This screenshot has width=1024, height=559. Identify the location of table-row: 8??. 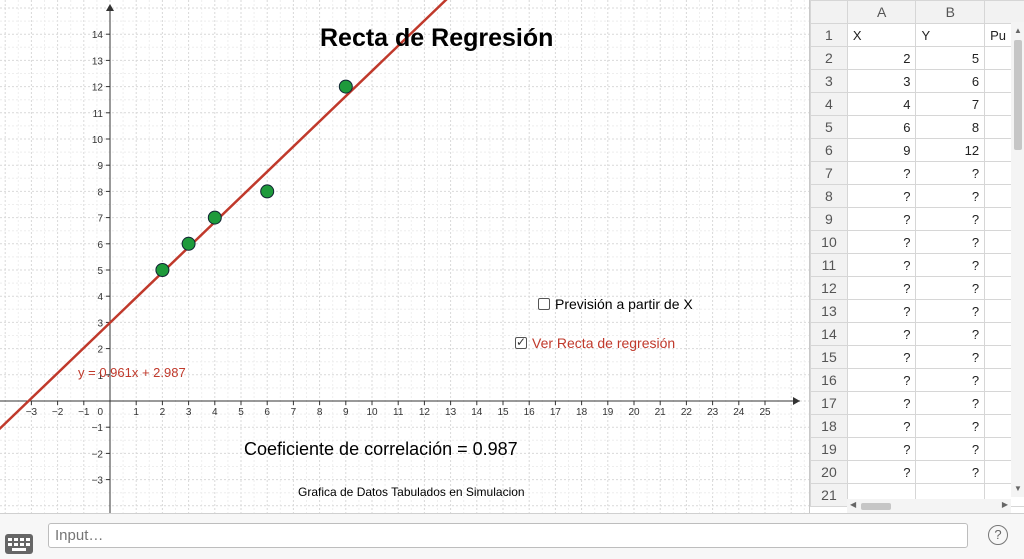
(917, 196).